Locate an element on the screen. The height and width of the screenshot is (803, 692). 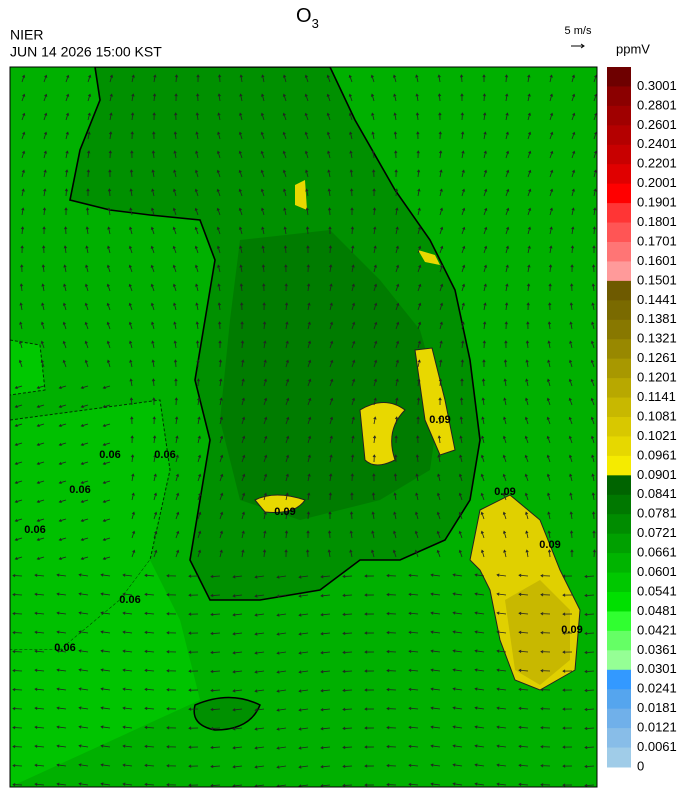
legend-label: 0.1081 is located at coordinates (657, 415).